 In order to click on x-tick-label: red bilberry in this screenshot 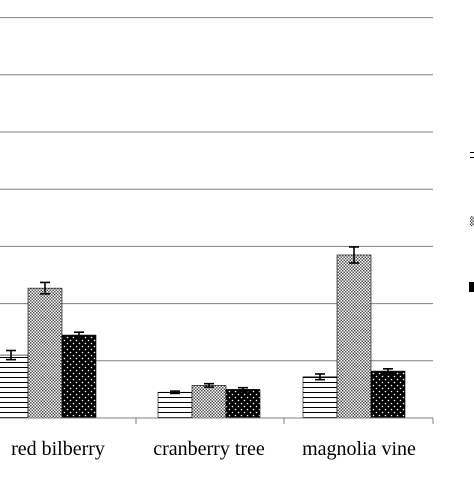, I will do `click(58, 449)`.